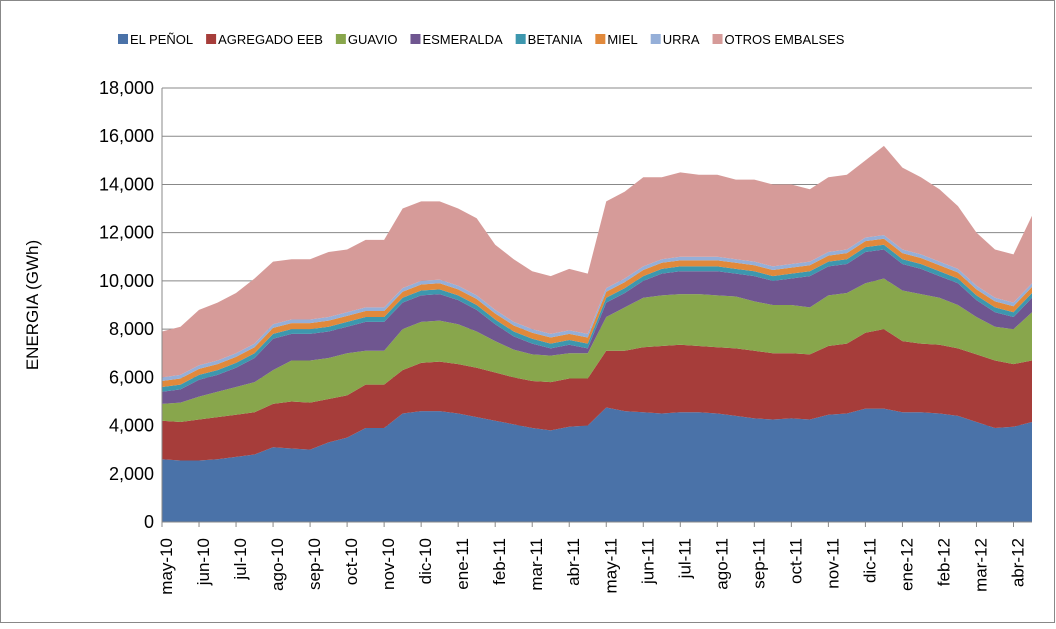 The width and height of the screenshot is (1056, 629). What do you see at coordinates (795, 561) in the screenshot?
I see `x-tick-label: oct-11` at bounding box center [795, 561].